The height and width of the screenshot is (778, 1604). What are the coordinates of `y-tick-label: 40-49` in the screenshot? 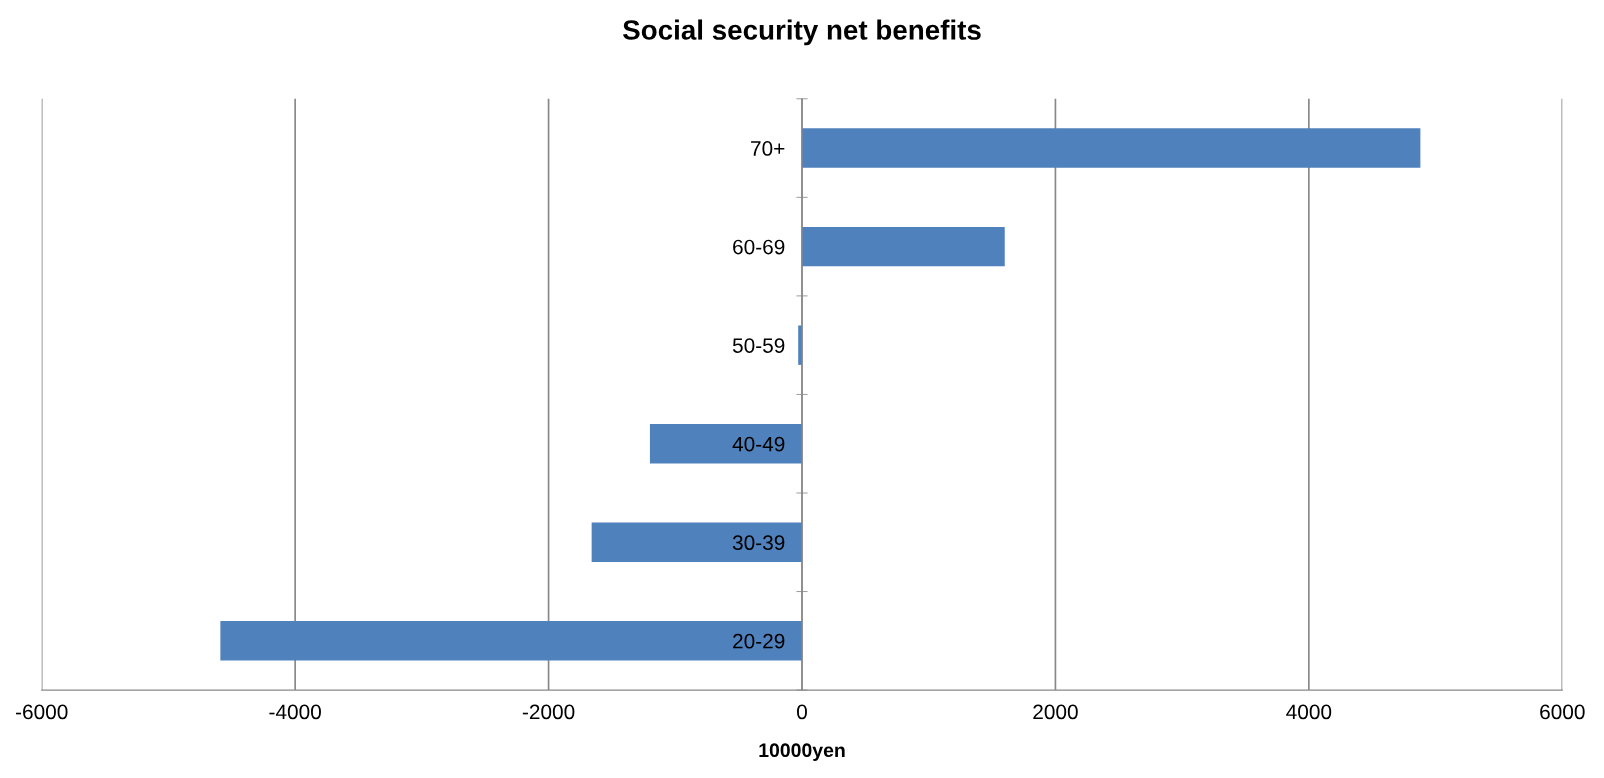 It's located at (758, 444).